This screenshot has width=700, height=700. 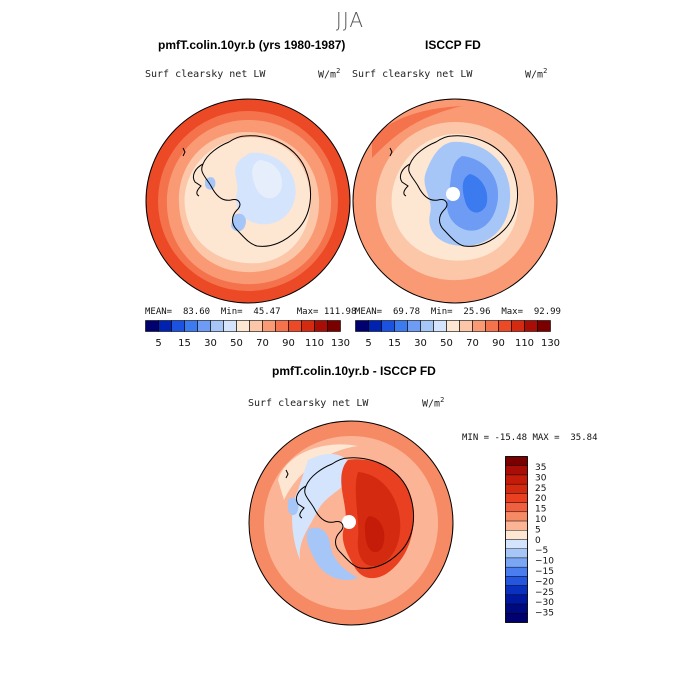 I want to click on diff-variable-label: Surf clearsky net LW, so click(x=308, y=403).